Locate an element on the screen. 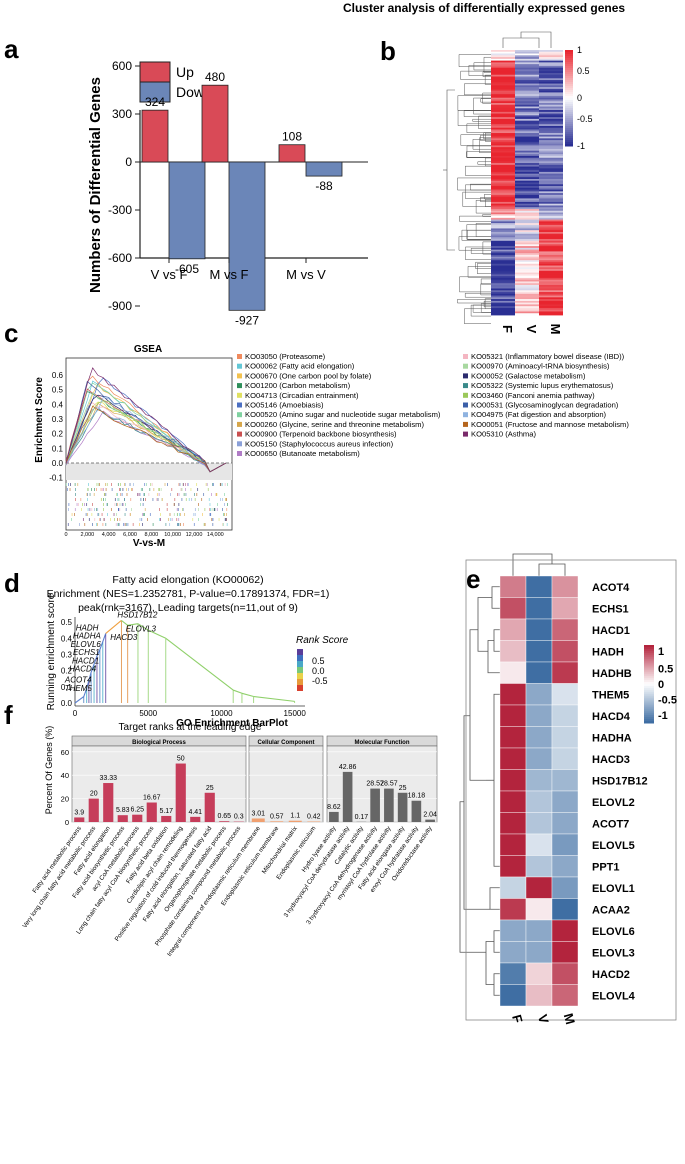 This screenshot has height=1164, width=685. go-bar-Fatty acid elongation is located at coordinates (108, 802).